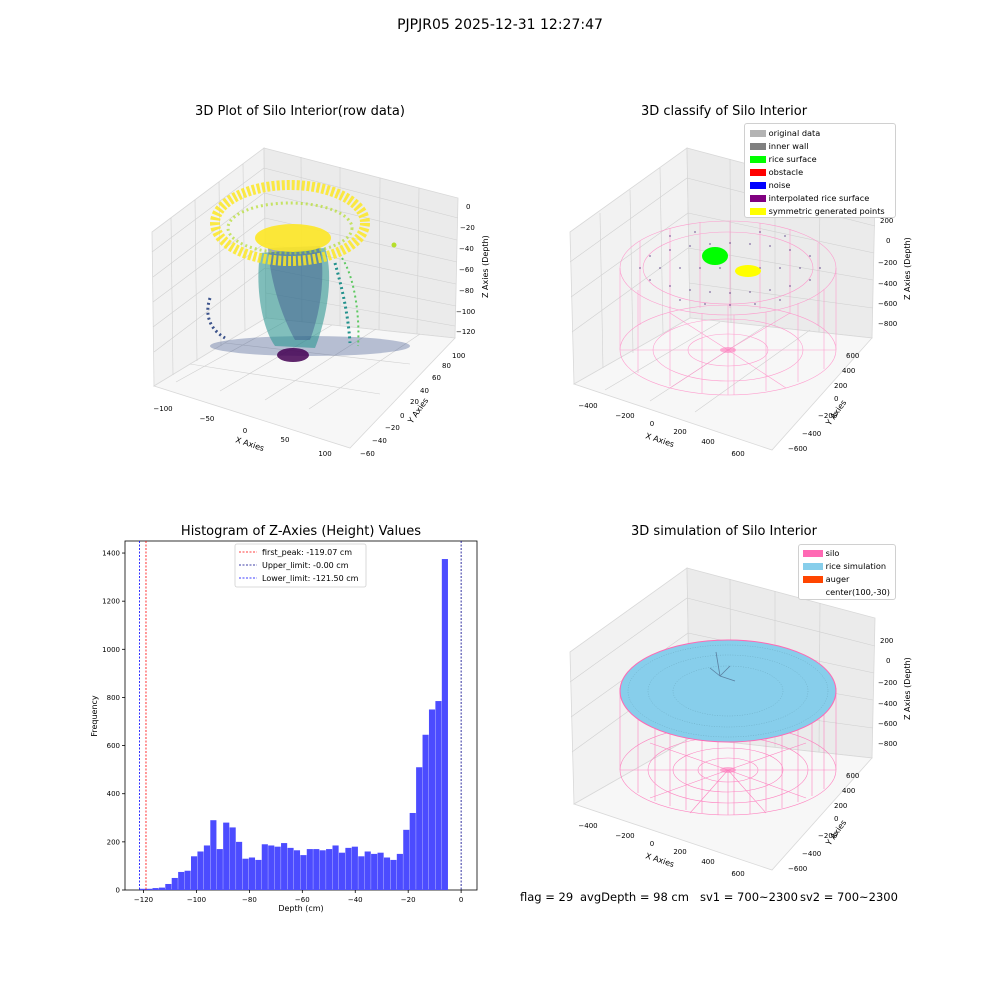 The image size is (1000, 1000). What do you see at coordinates (465, 332) in the screenshot?
I see `svg-text: −120` at bounding box center [465, 332].